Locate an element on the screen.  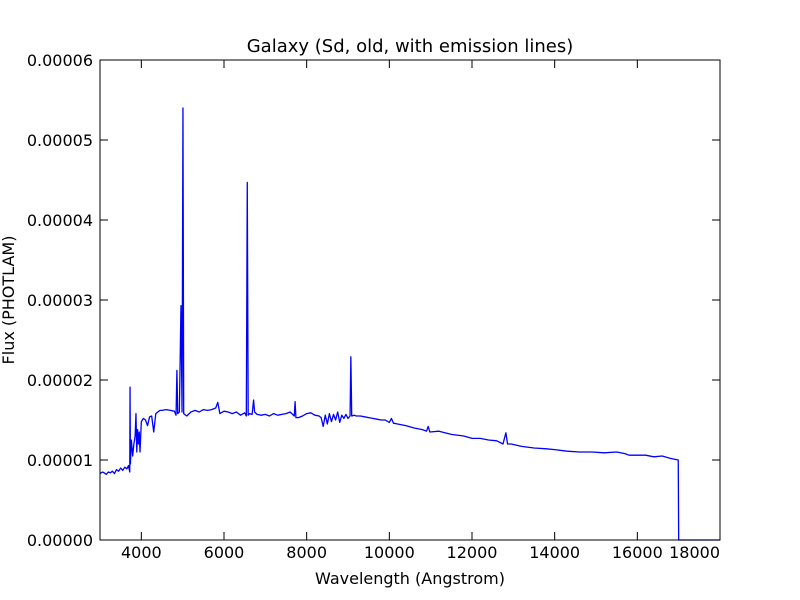
y-tick-label: 0.00001 is located at coordinates (60, 460).